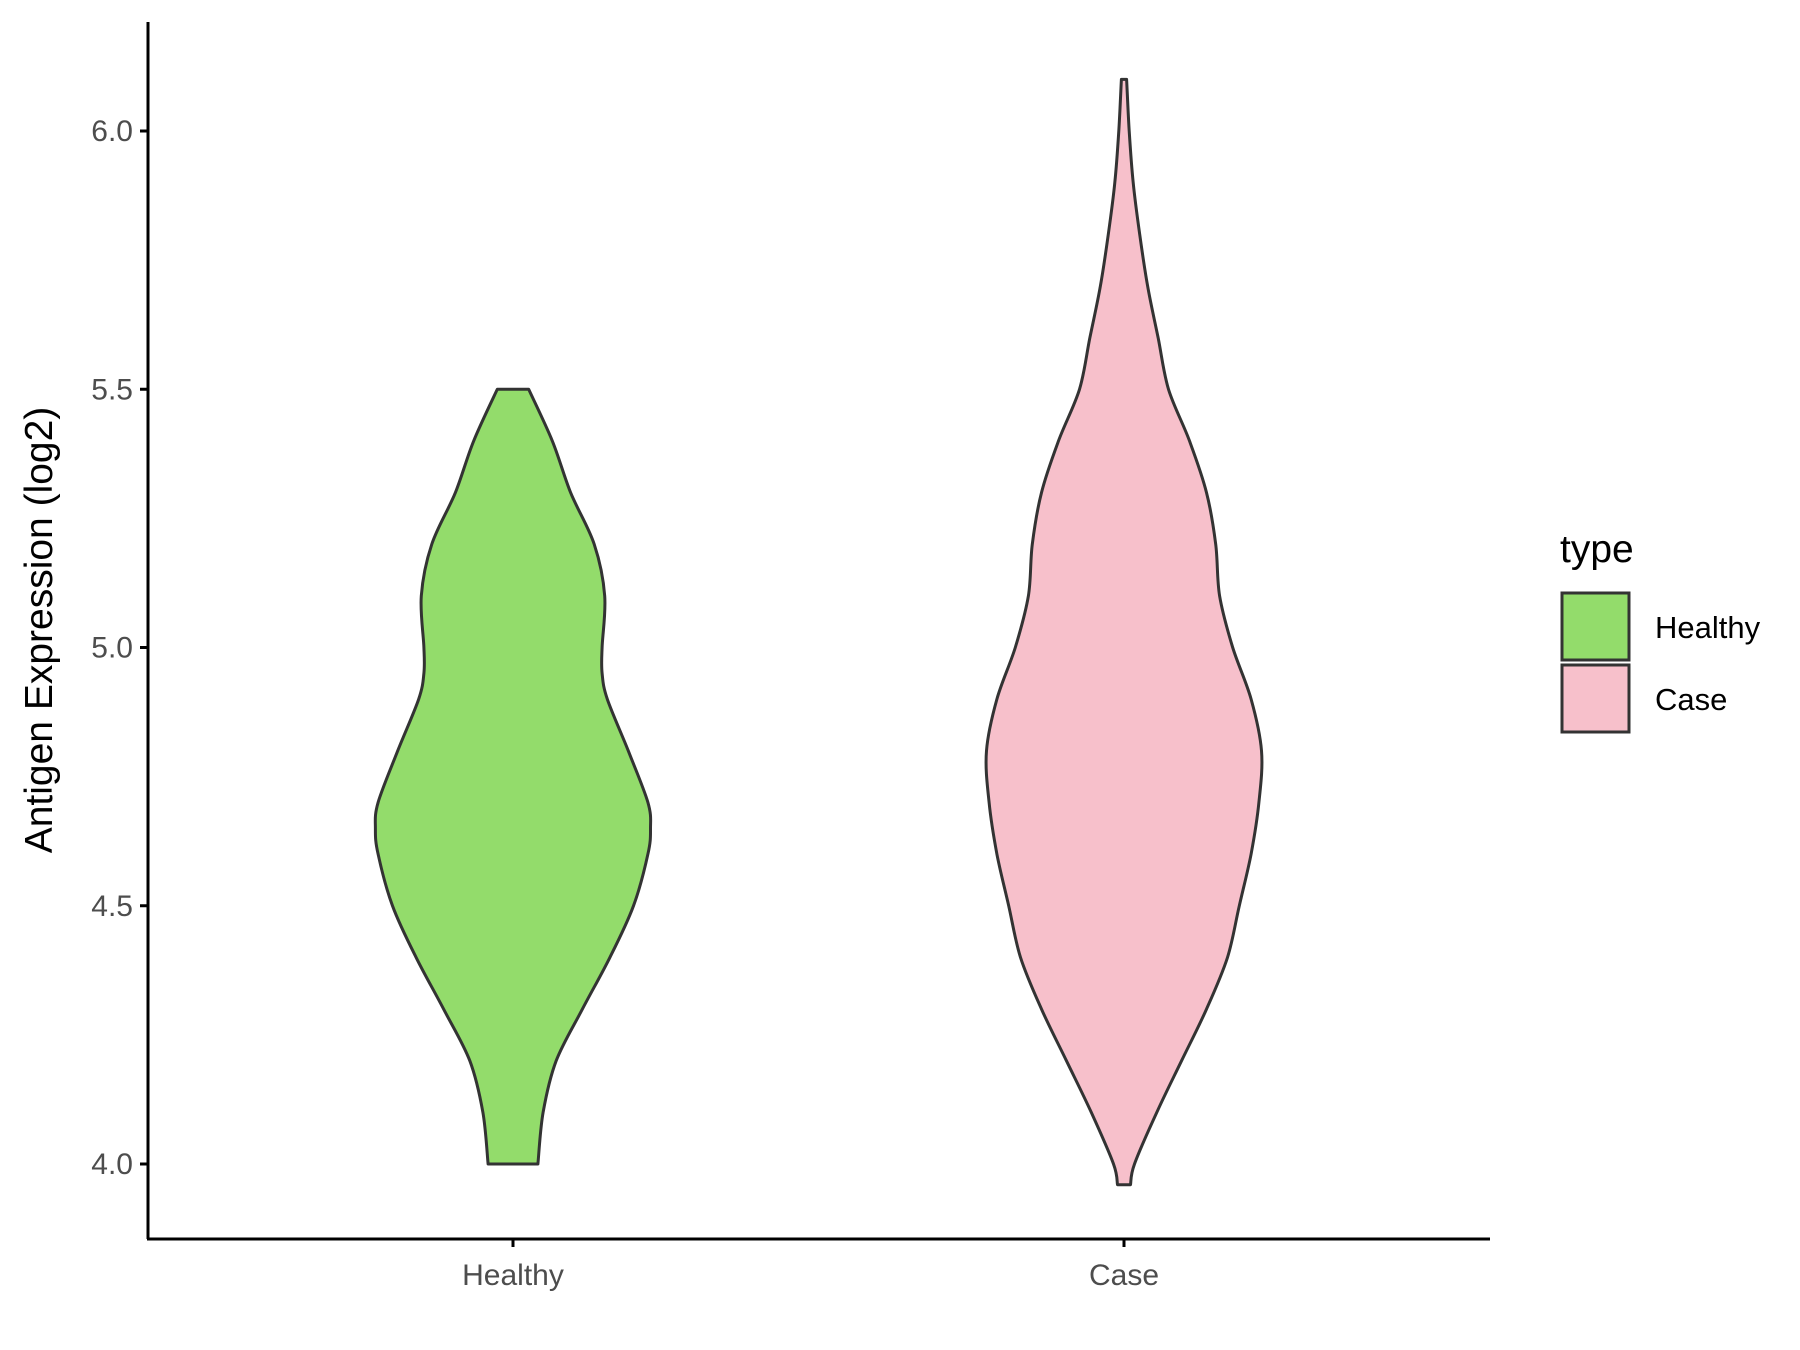 The image size is (1800, 1350). What do you see at coordinates (1660, 662) in the screenshot?
I see `legend-entries: Healthy Case` at bounding box center [1660, 662].